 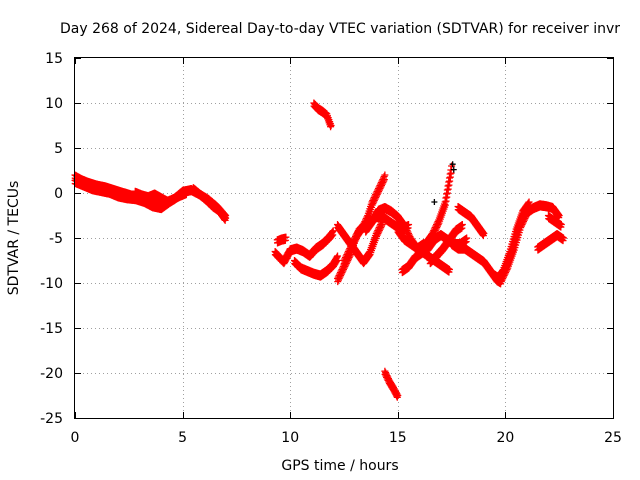 What do you see at coordinates (54, 59) in the screenshot?
I see `y-tick-label: 15` at bounding box center [54, 59].